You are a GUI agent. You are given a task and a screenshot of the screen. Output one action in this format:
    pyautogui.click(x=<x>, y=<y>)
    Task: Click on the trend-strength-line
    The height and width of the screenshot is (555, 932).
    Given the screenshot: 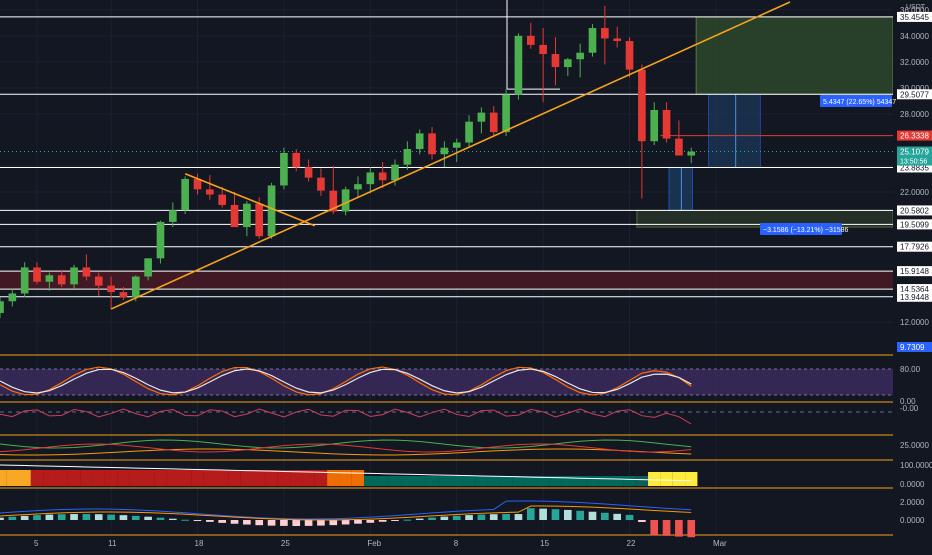 What is the action you would take?
    pyautogui.click(x=346, y=473)
    